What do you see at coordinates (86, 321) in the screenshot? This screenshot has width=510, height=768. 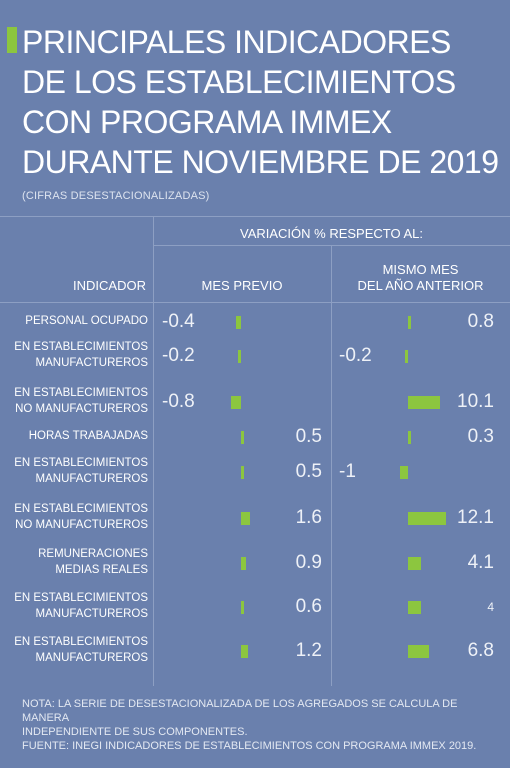 I see `indicator-label-line: PERSONAL OCUPADO` at bounding box center [86, 321].